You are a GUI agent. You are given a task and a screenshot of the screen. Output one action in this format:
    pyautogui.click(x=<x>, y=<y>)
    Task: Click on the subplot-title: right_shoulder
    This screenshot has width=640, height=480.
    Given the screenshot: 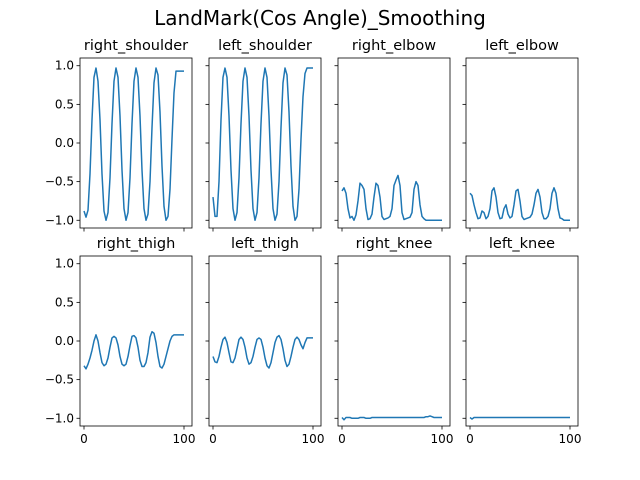 What is the action you would take?
    pyautogui.click(x=136, y=46)
    